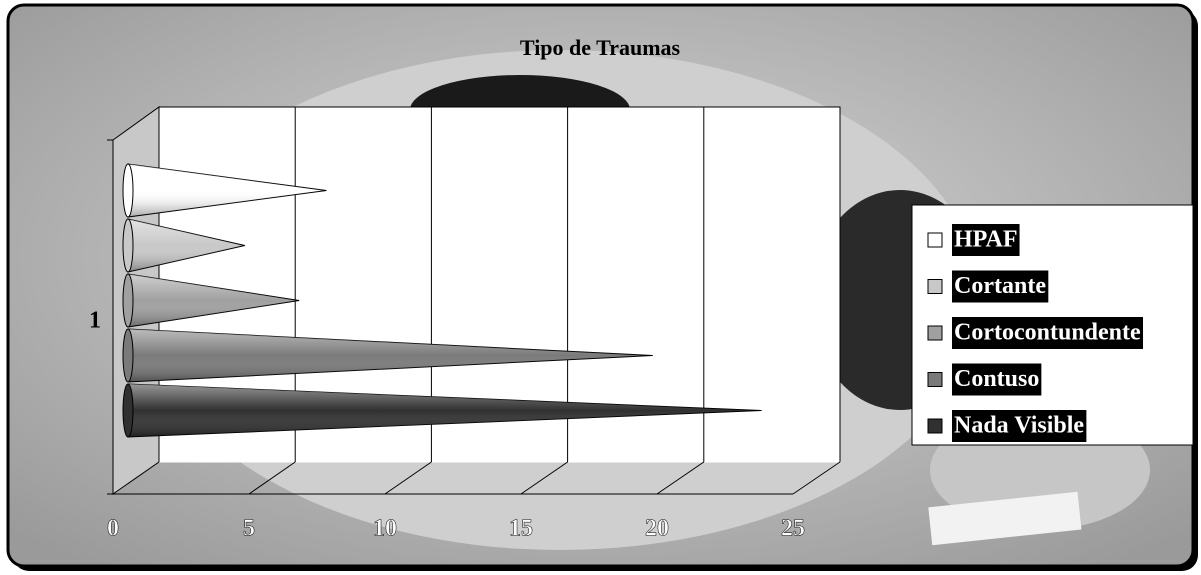 The width and height of the screenshot is (1201, 575). What do you see at coordinates (657, 529) in the screenshot?
I see `x-tick-label: 20` at bounding box center [657, 529].